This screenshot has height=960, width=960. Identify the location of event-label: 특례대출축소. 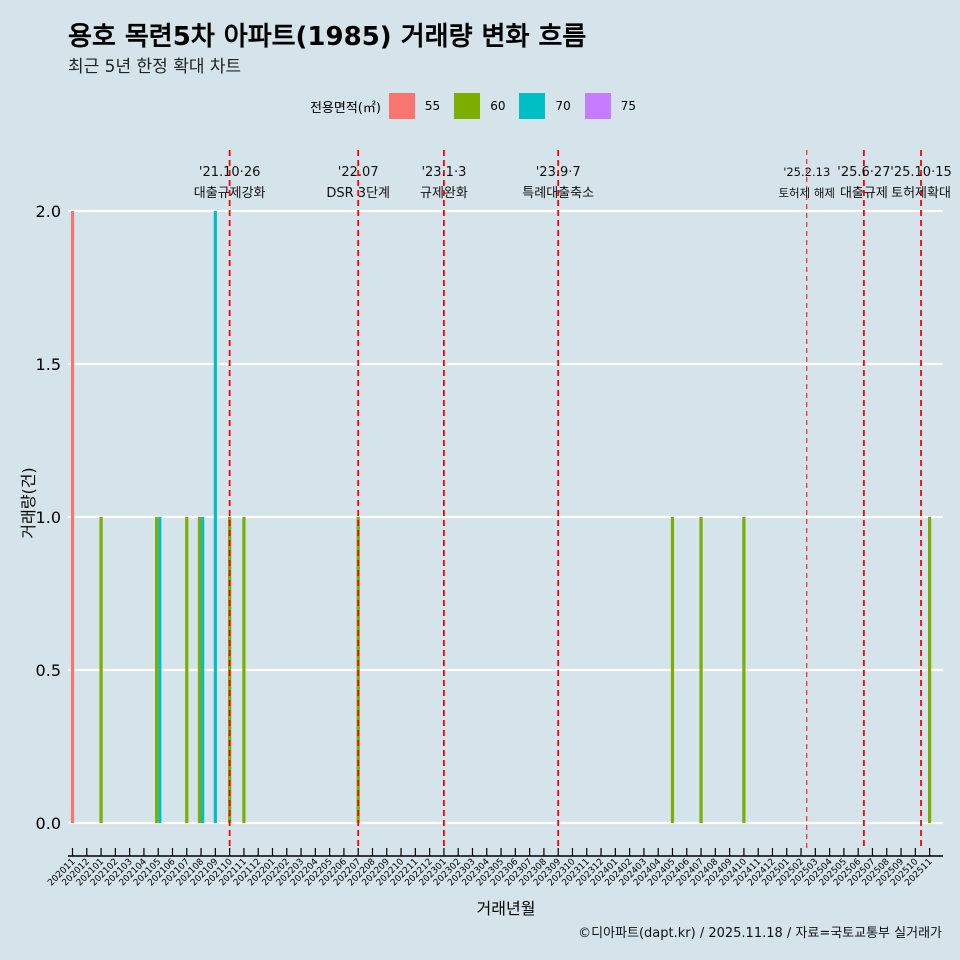
(558, 193).